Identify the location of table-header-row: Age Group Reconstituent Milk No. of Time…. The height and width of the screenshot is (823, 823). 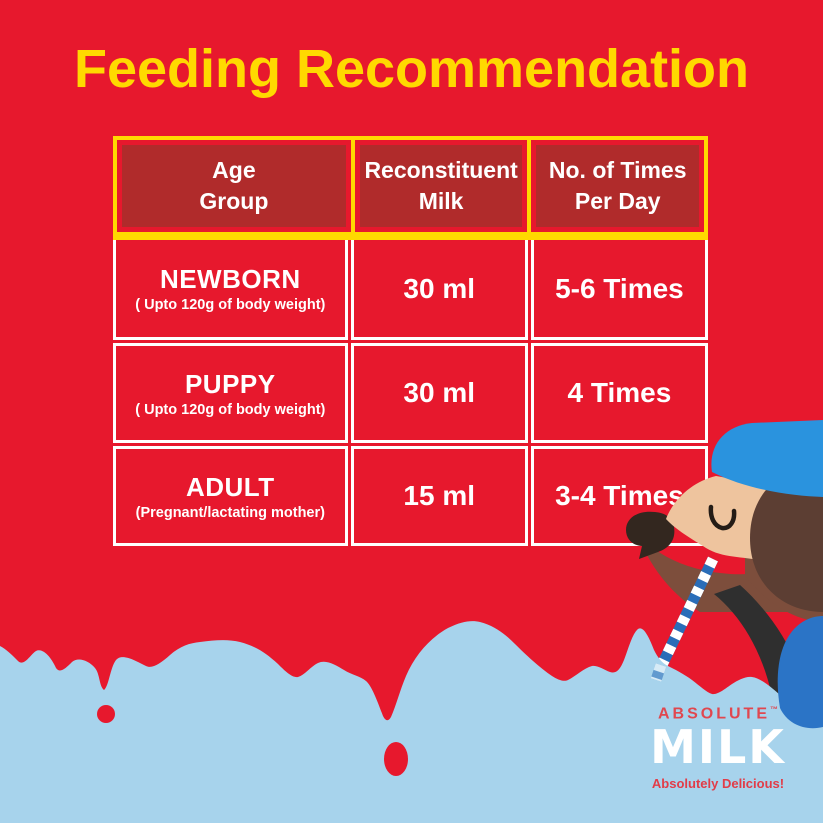
(410, 188).